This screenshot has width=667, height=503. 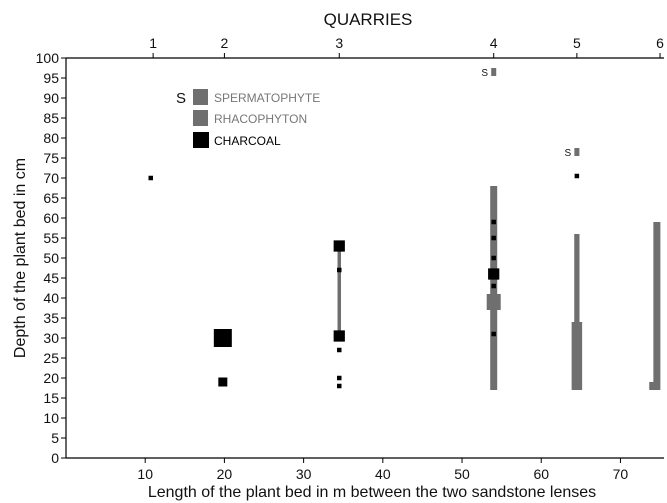 I want to click on y-tick-label: 0, so click(x=55, y=458).